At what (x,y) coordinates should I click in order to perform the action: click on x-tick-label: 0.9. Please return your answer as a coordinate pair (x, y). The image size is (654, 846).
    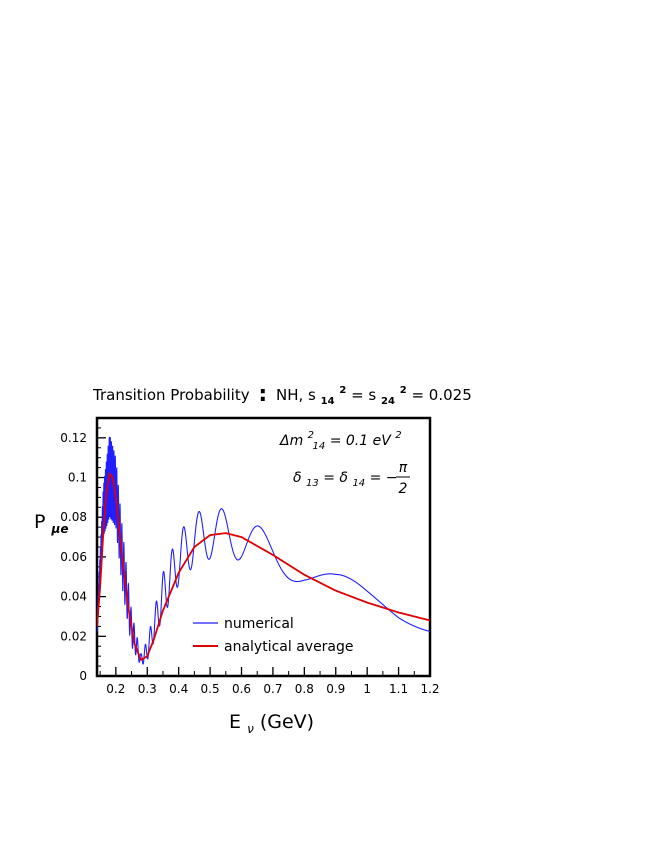
    Looking at the image, I should click on (335, 689).